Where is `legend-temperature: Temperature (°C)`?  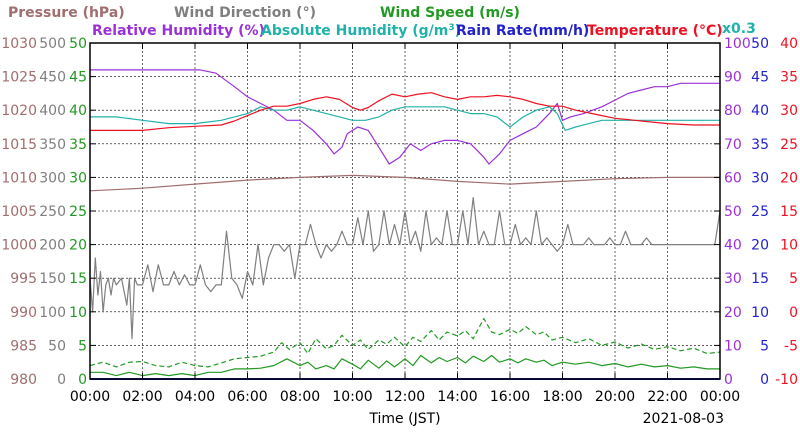 legend-temperature: Temperature (°C) is located at coordinates (655, 31).